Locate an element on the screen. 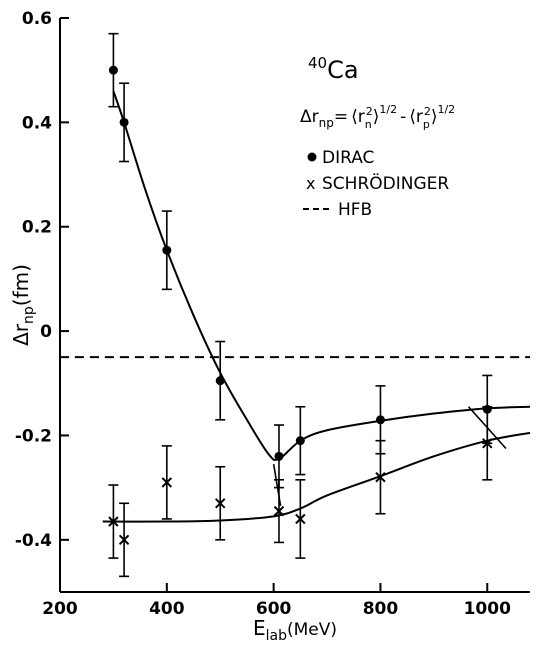 This screenshot has width=540, height=646. y-tick-label: 0.6 is located at coordinates (37, 19).